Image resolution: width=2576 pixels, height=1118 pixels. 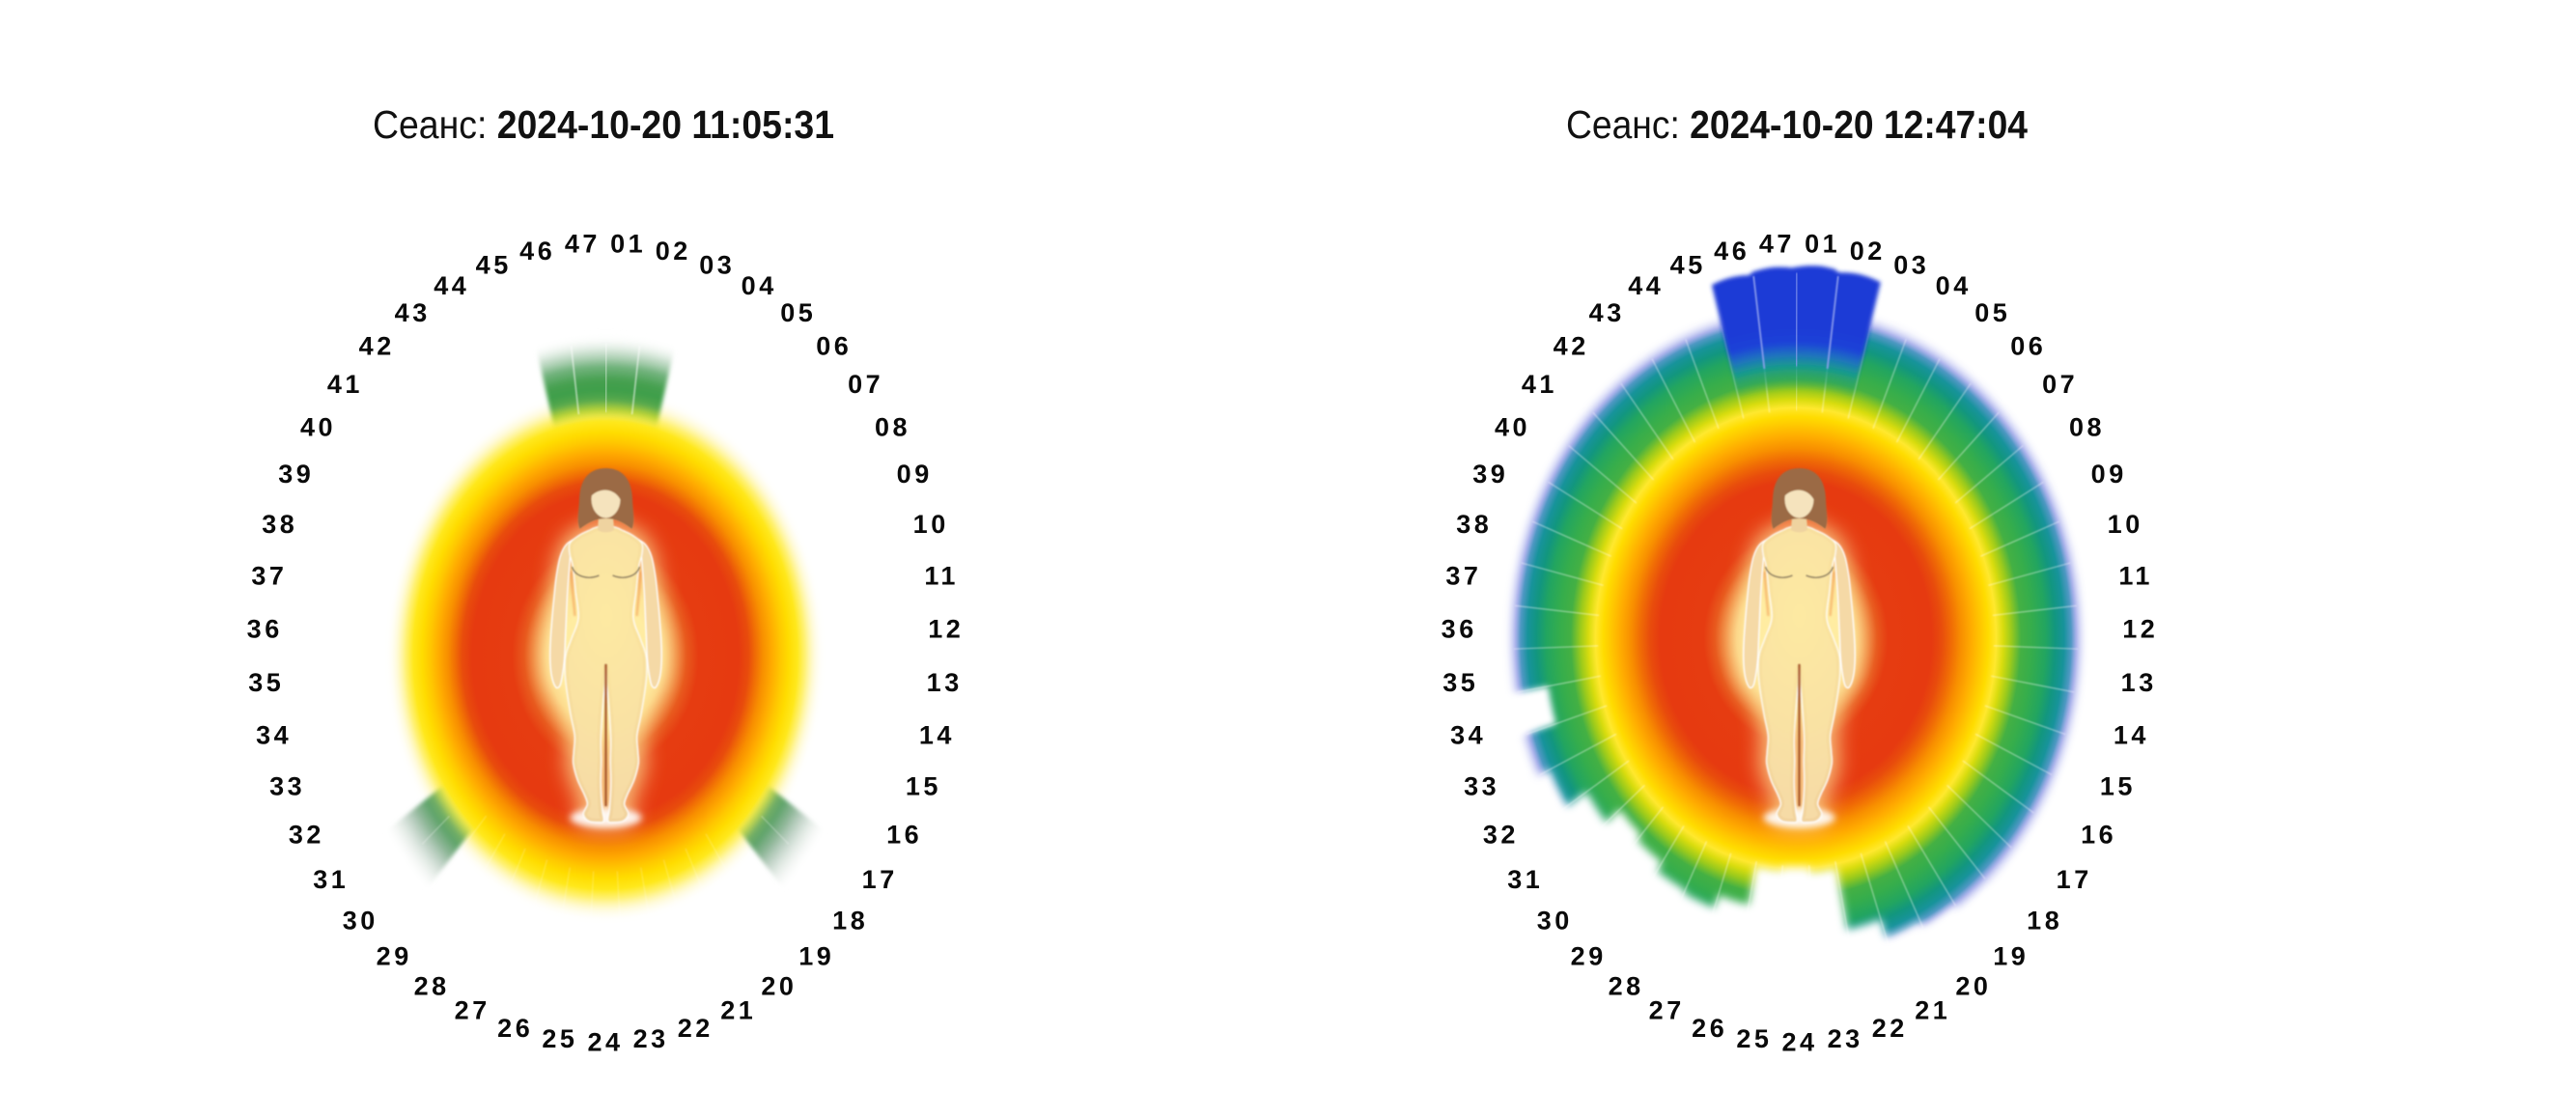 What do you see at coordinates (1797, 125) in the screenshot?
I see `svg-text: Сеанс: 2024-10-20 12:47:04` at bounding box center [1797, 125].